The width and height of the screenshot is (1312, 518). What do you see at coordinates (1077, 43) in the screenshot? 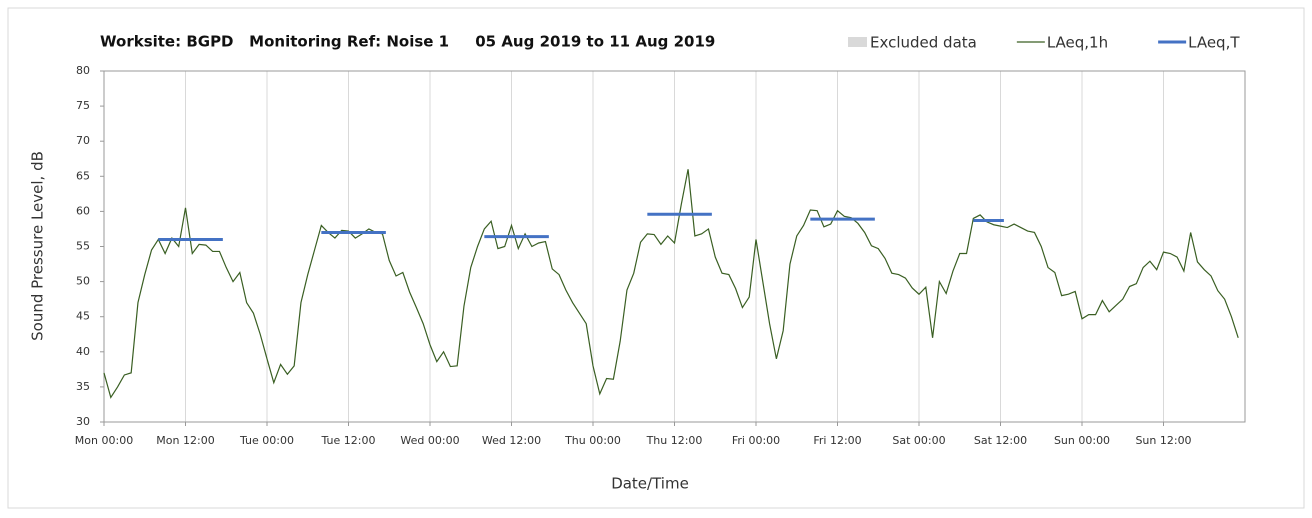
I see `legend-label: LAeq,1h` at bounding box center [1077, 43].